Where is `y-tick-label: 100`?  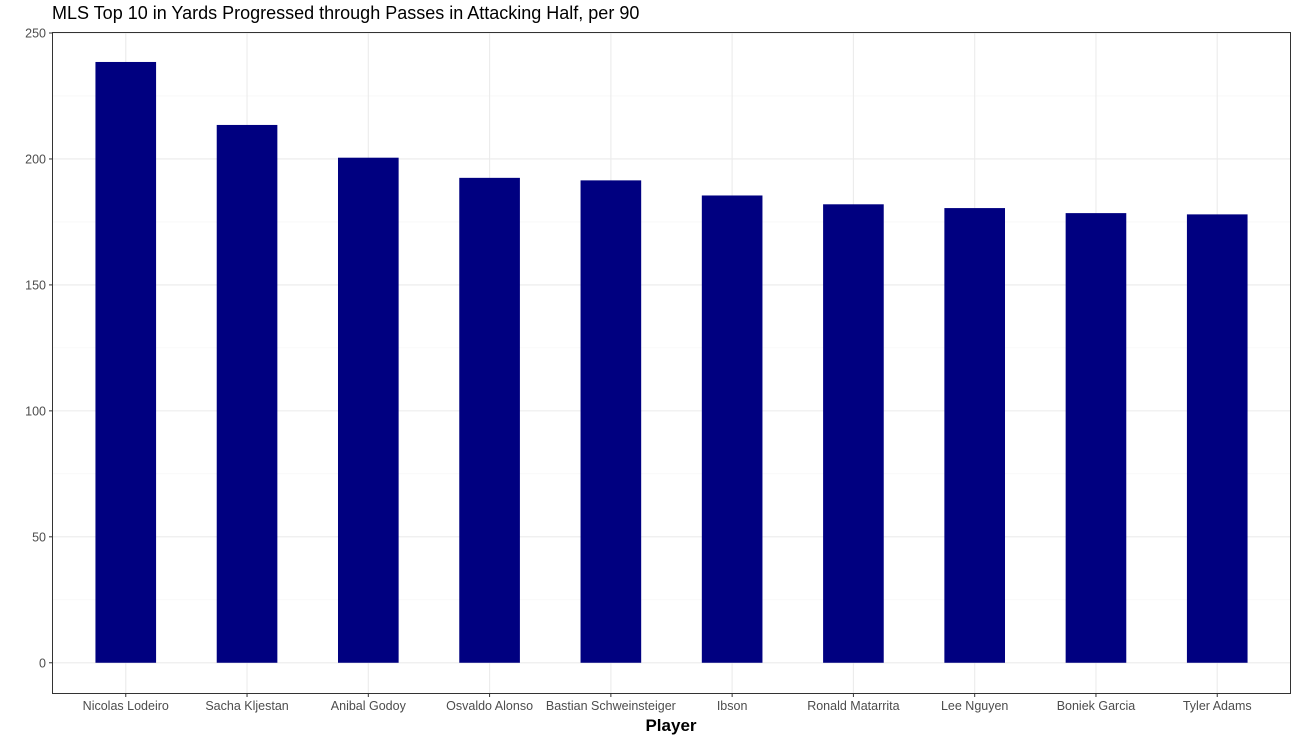
y-tick-label: 100 is located at coordinates (35, 411).